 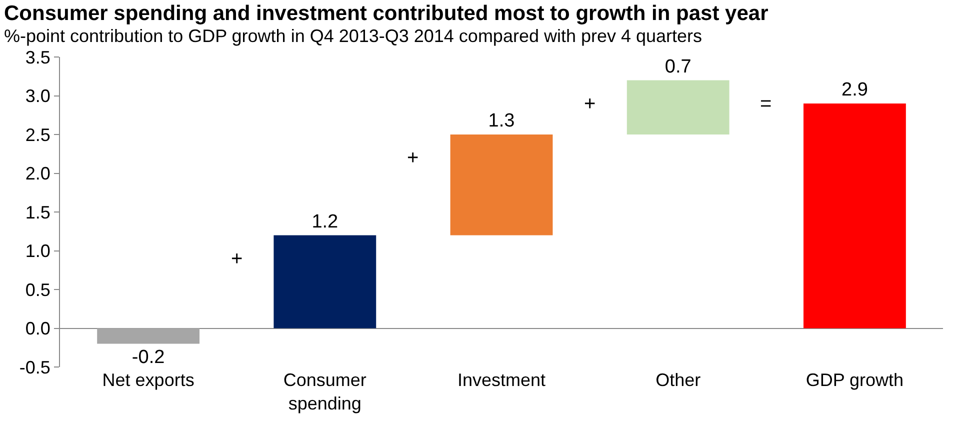 I want to click on x-tick-label: Other, so click(x=678, y=380).